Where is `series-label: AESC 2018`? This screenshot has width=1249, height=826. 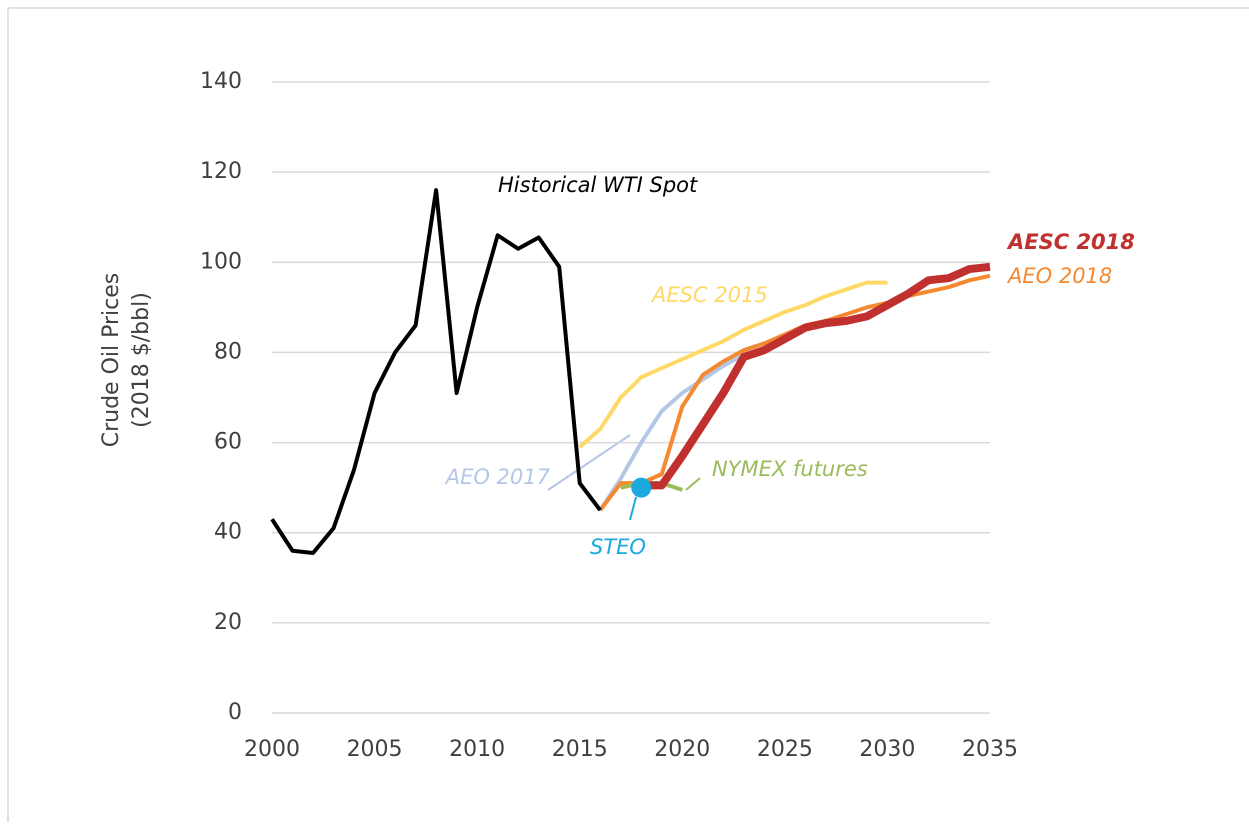 series-label: AESC 2018 is located at coordinates (1070, 242).